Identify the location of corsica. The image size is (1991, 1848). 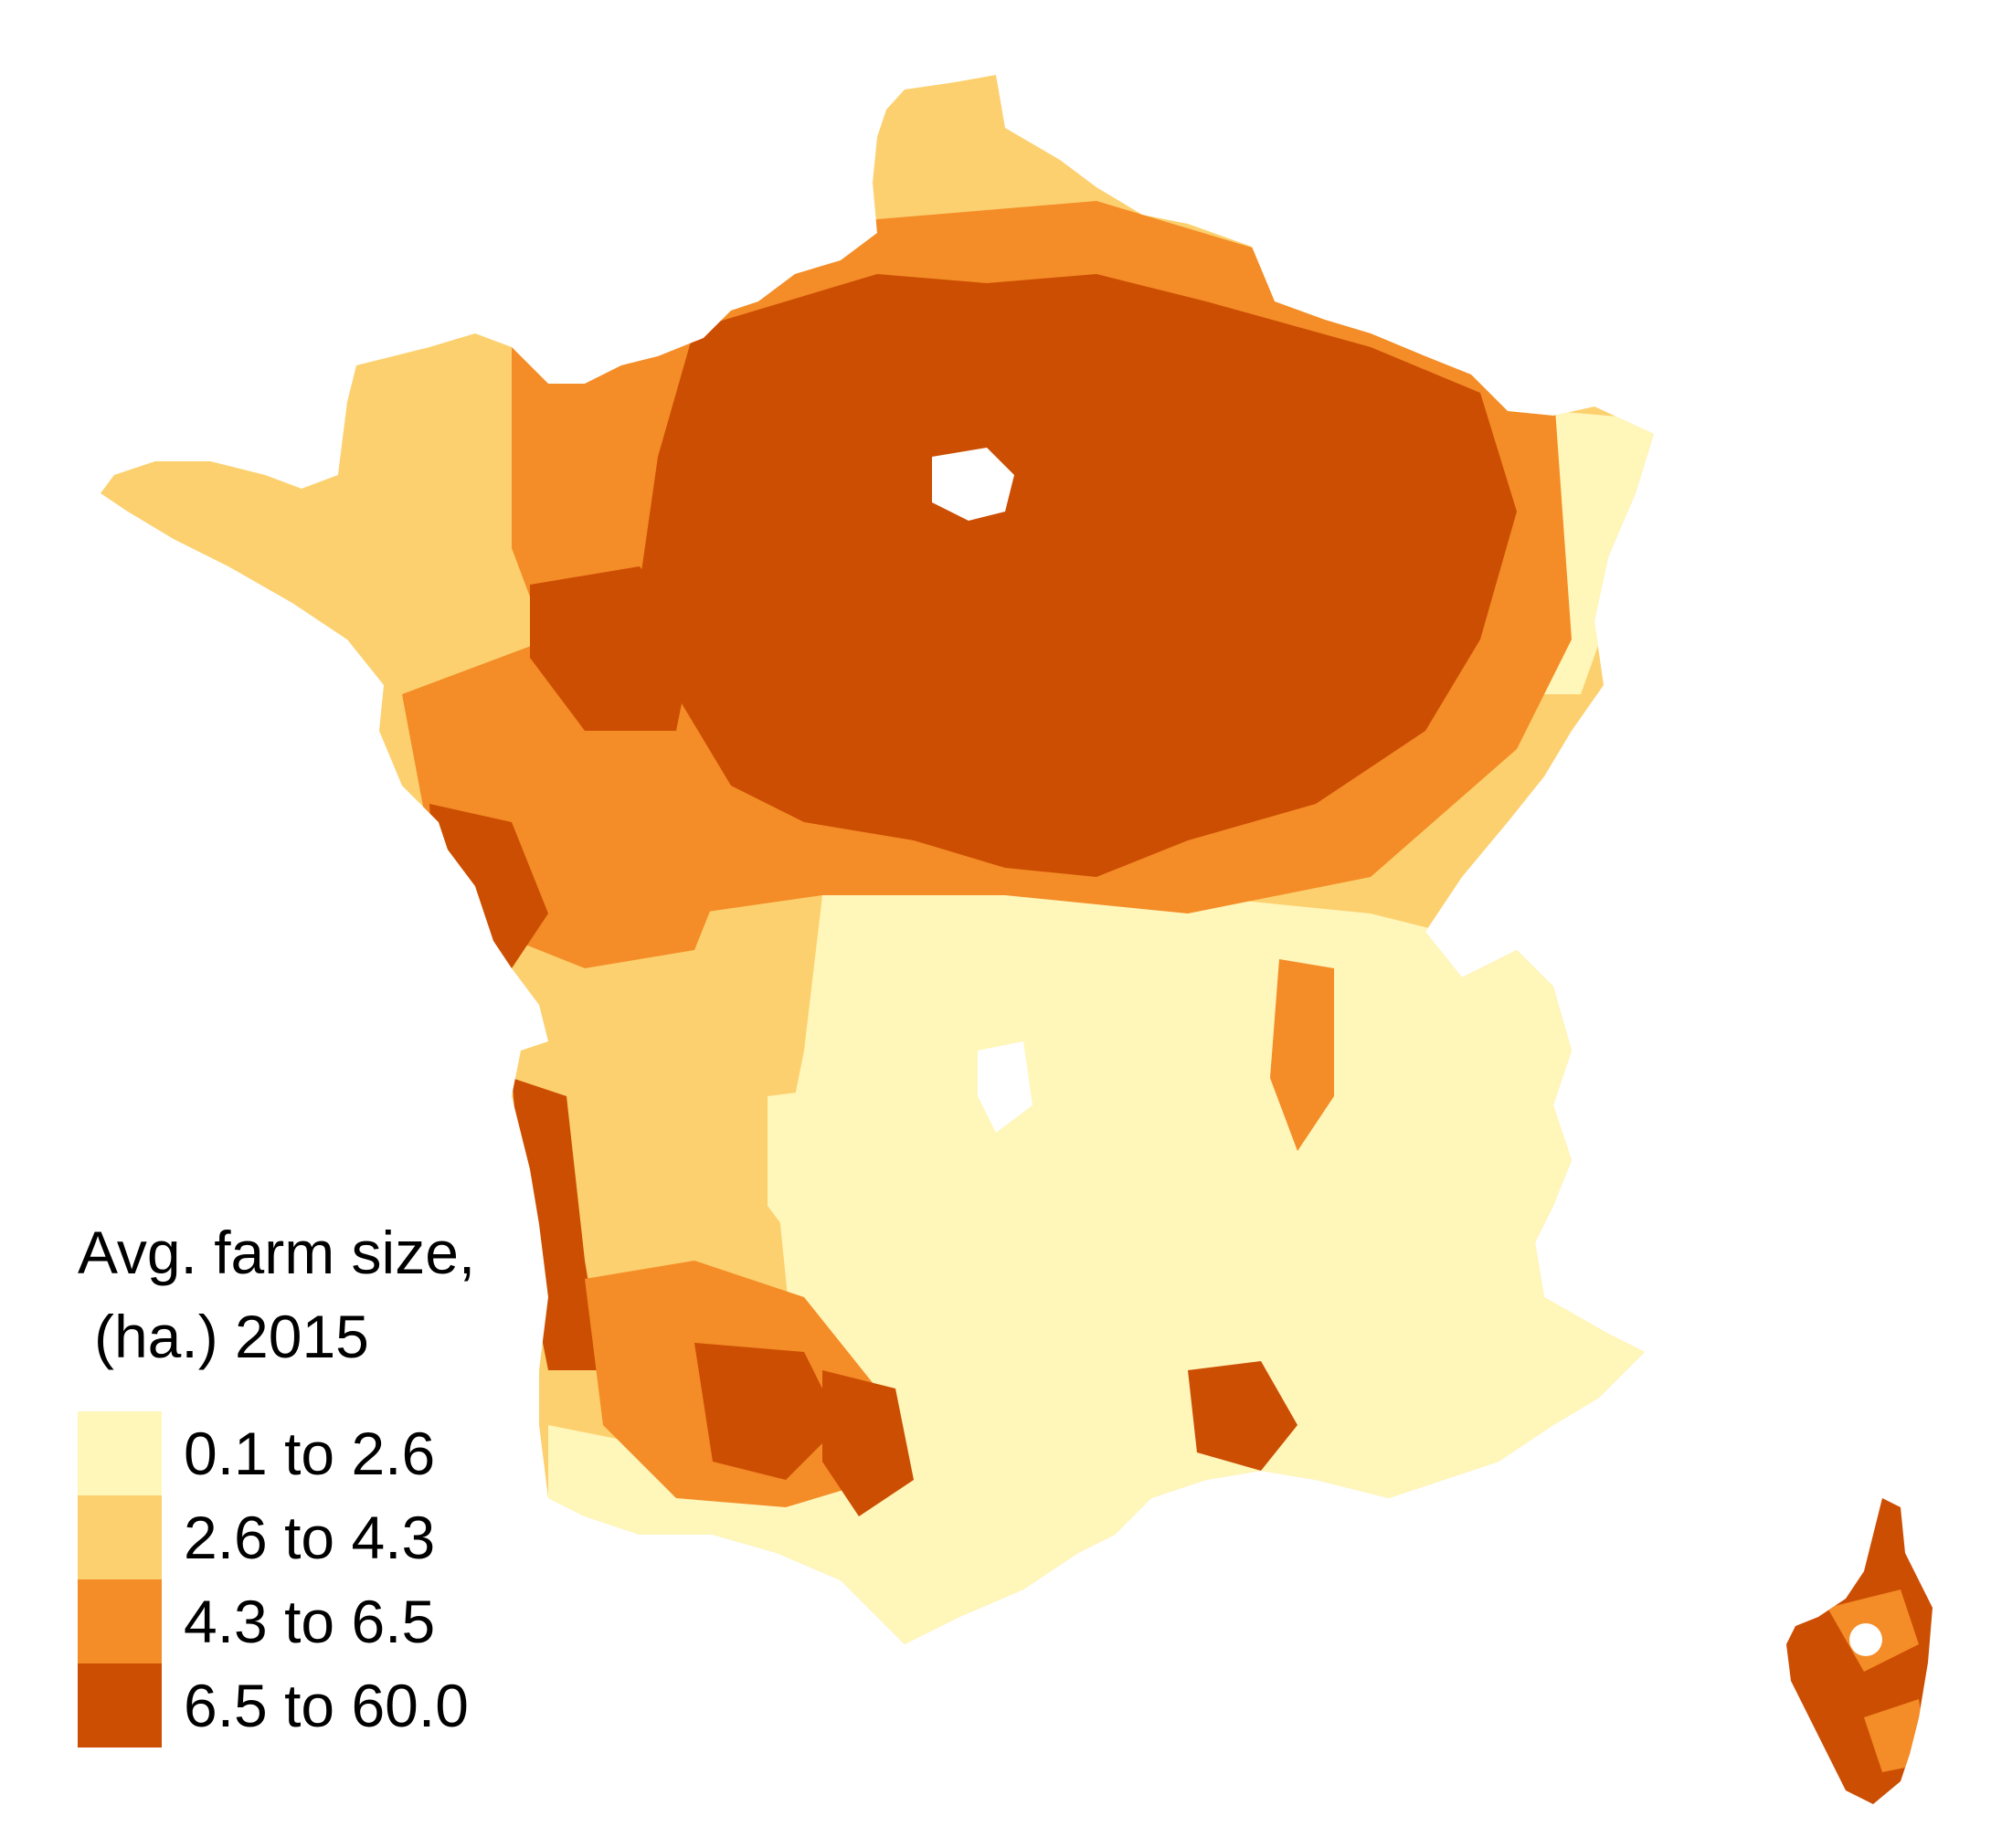
(1859, 1651).